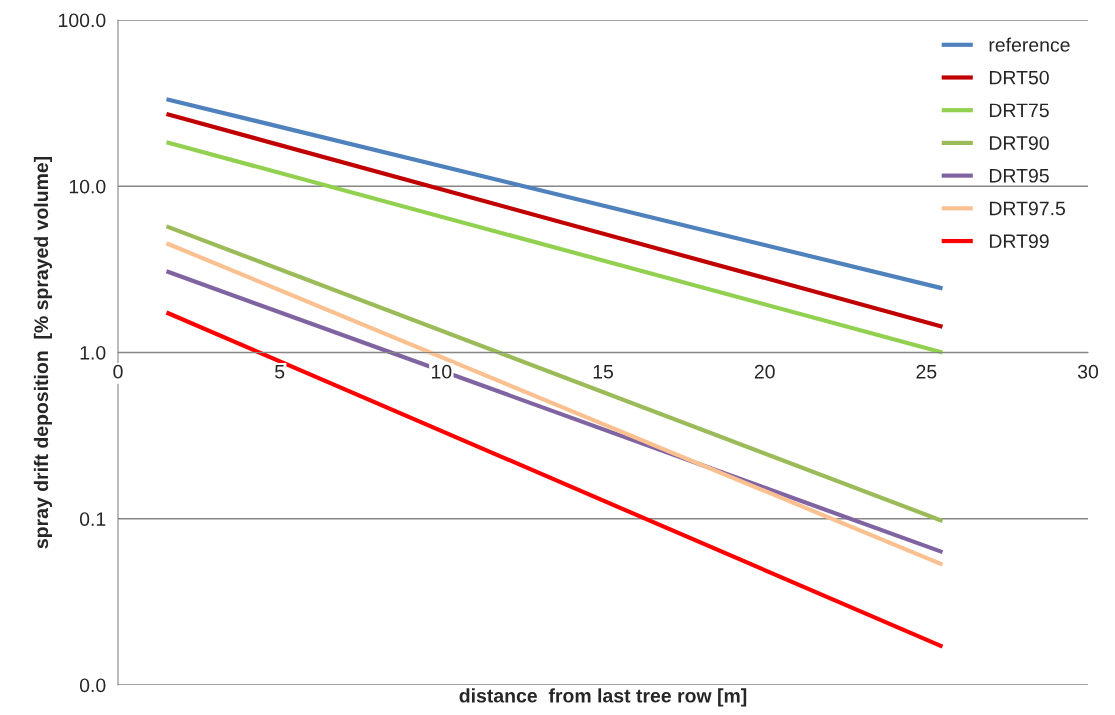  What do you see at coordinates (603, 697) in the screenshot?
I see `x-axis-title: distance from last tree row [m]` at bounding box center [603, 697].